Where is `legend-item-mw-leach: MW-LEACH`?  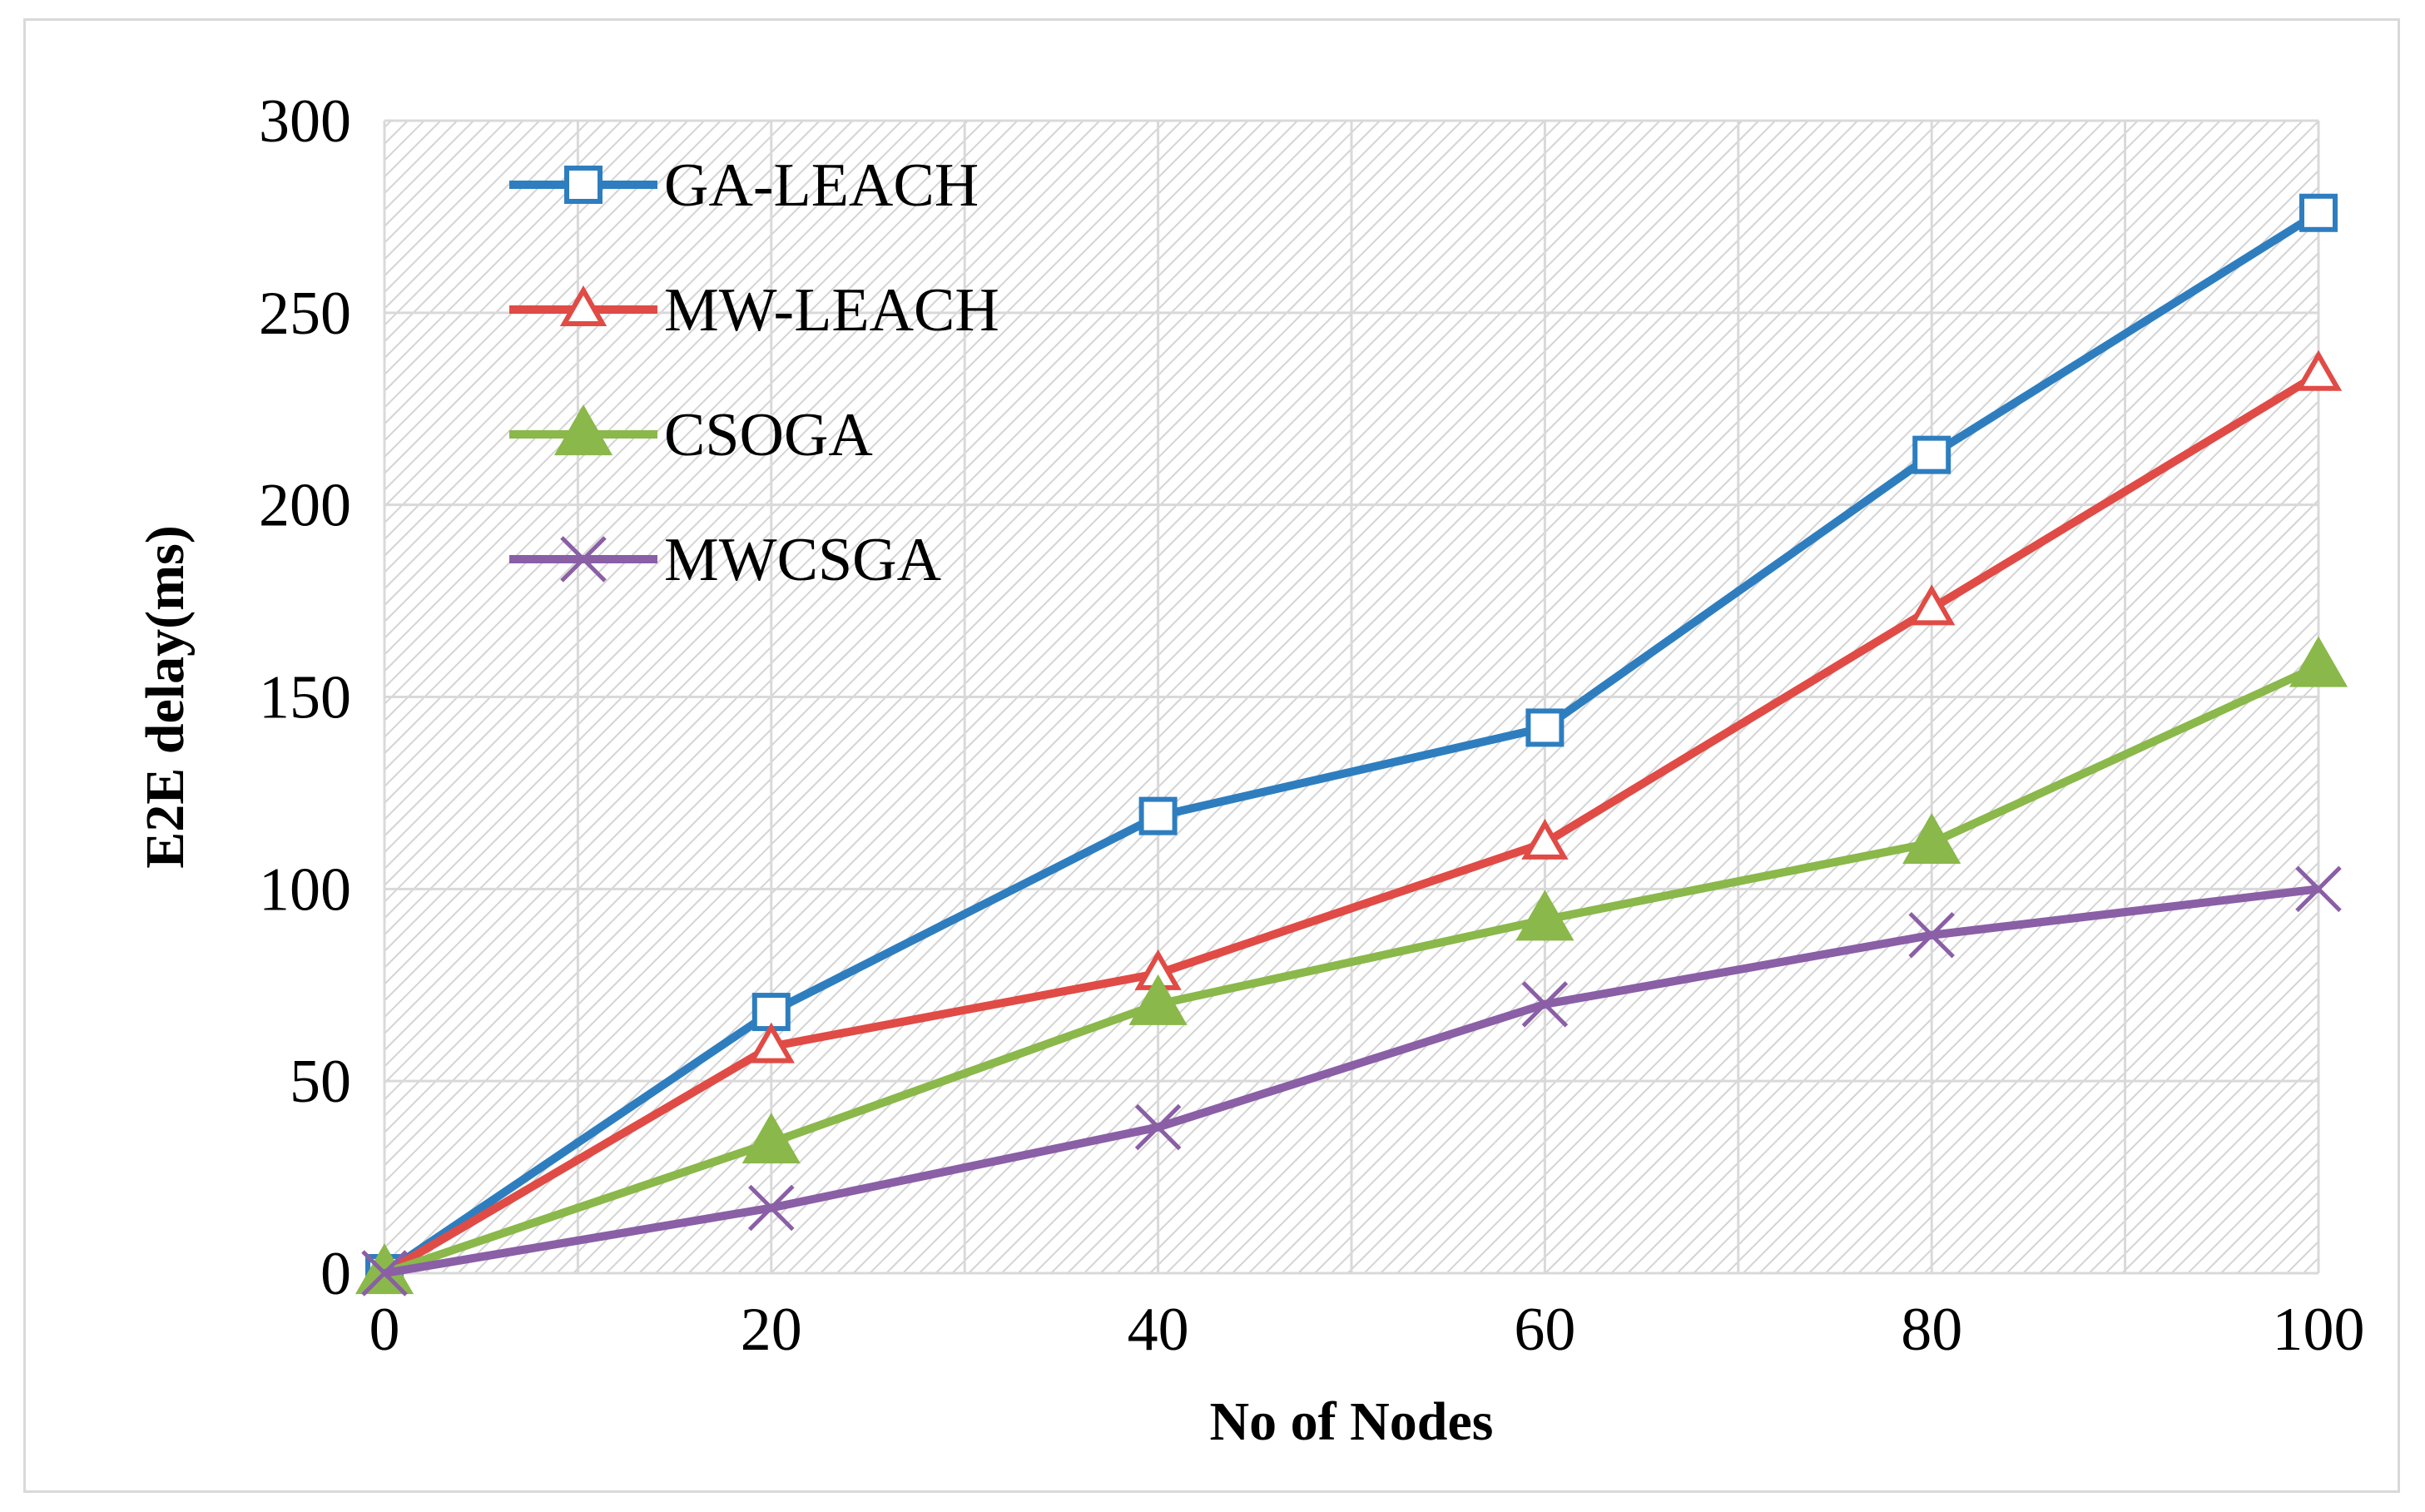
legend-item-mw-leach: MW-LEACH is located at coordinates (754, 310).